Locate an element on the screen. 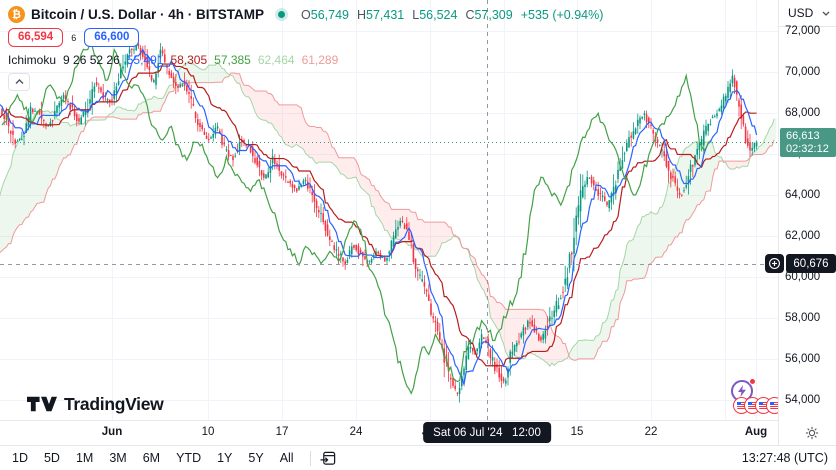 The image size is (836, 470). chevron-up-icon is located at coordinates (19, 81).